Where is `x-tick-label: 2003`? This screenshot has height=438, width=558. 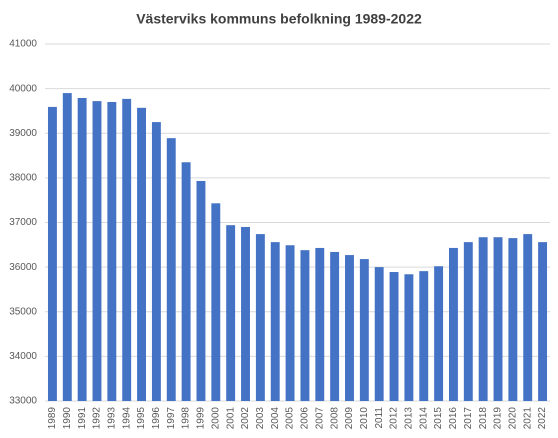 x-tick-label: 2003 is located at coordinates (260, 418).